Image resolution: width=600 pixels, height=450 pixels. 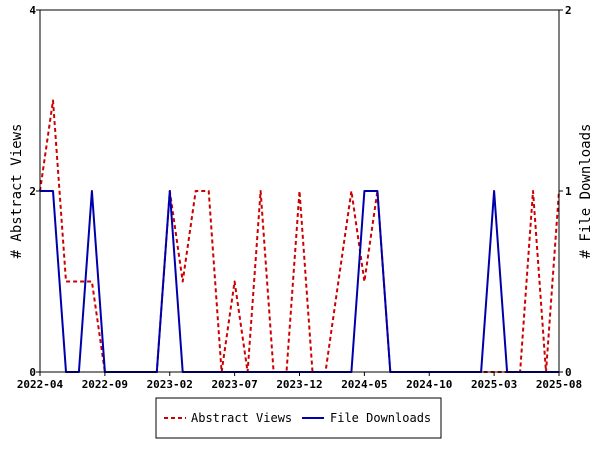 What do you see at coordinates (364, 384) in the screenshot?
I see `x-tick-label: 2024-05` at bounding box center [364, 384].